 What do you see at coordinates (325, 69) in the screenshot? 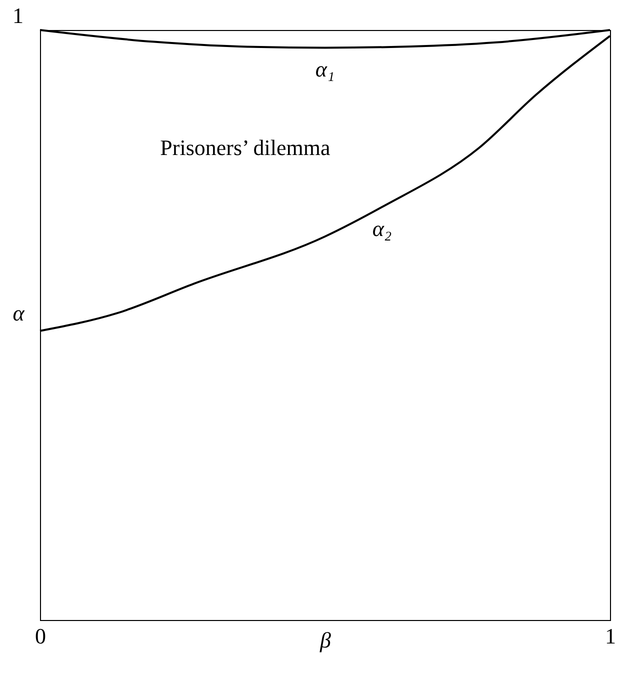
I see `series-label: α₁` at bounding box center [325, 69].